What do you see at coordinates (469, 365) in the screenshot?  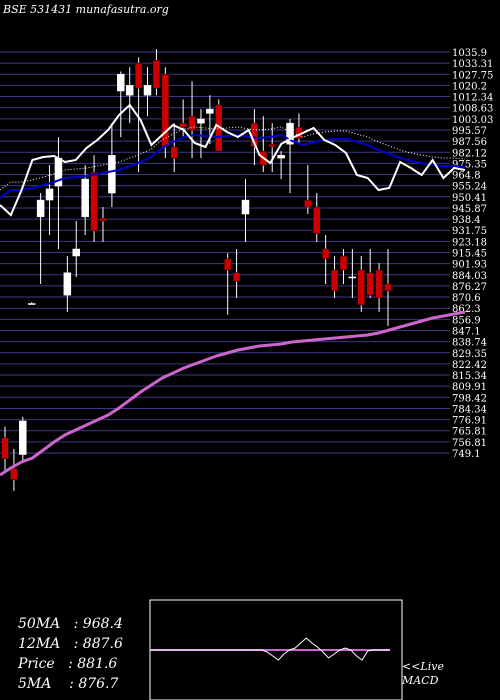 I see `price-tick-label: 822.42` at bounding box center [469, 365].